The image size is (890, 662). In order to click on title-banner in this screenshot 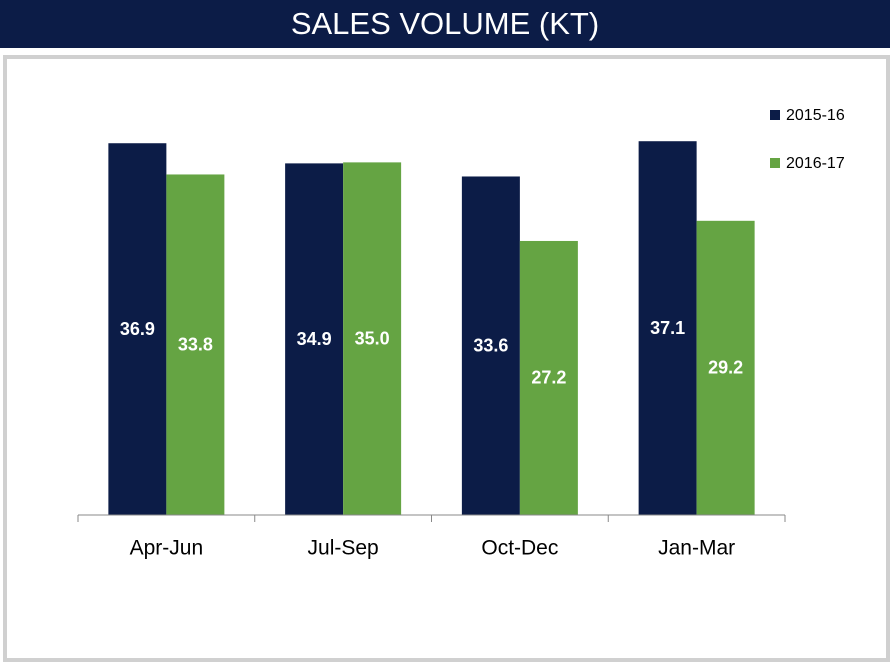, I will do `click(445, 24)`.